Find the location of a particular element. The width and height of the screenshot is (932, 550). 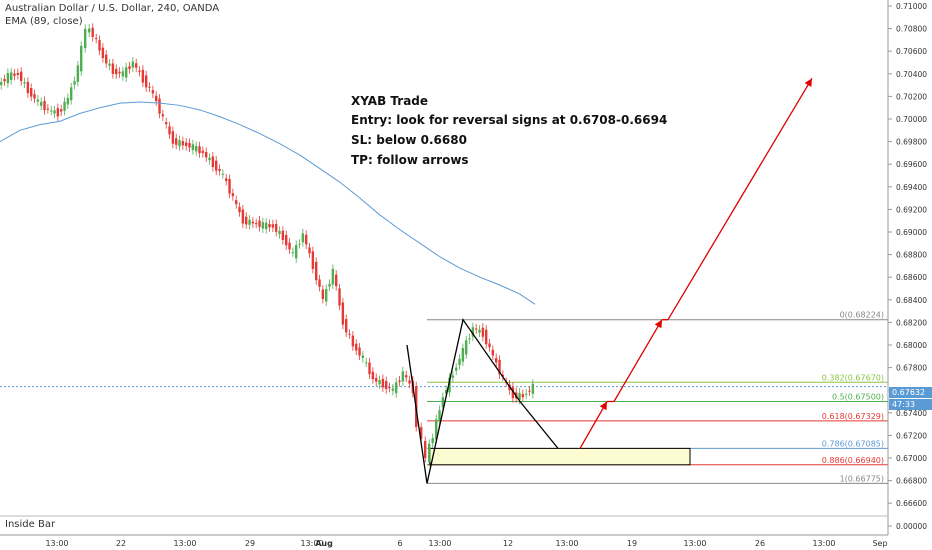

price-tick-label: 0.68400 is located at coordinates (911, 300).